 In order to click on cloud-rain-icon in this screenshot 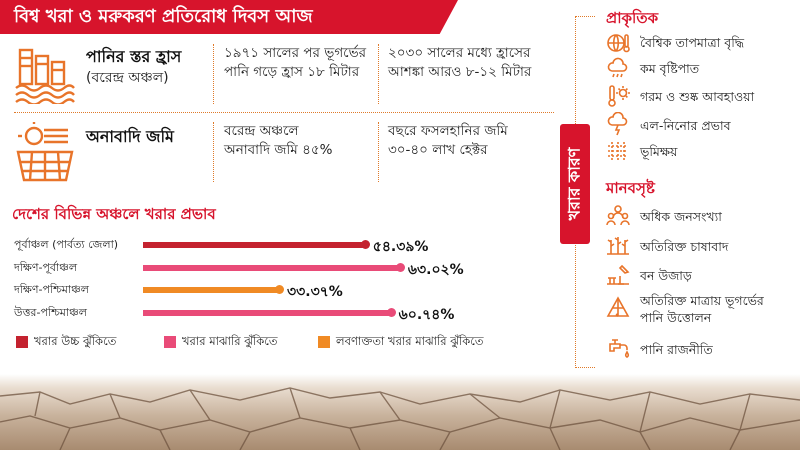, I will do `click(618, 69)`.